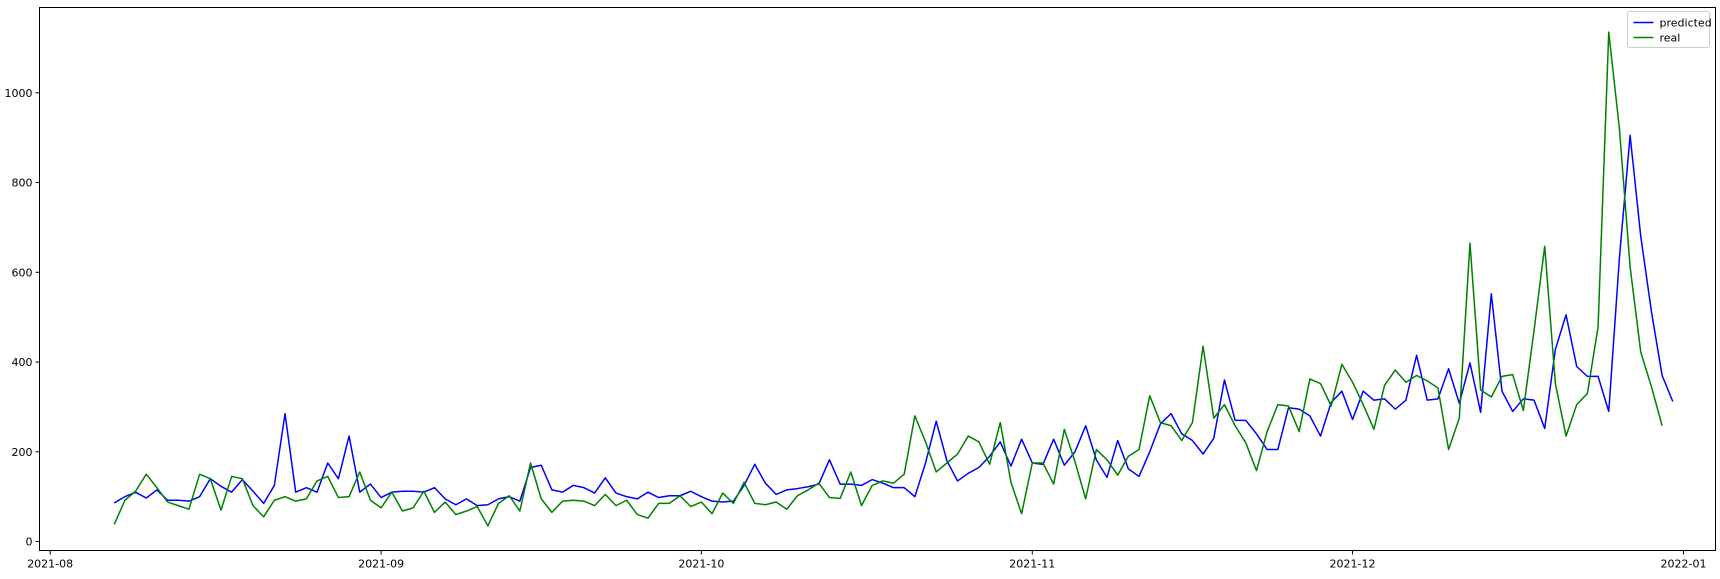  Describe the element at coordinates (22, 362) in the screenshot. I see `y-tick-label: 400` at that location.